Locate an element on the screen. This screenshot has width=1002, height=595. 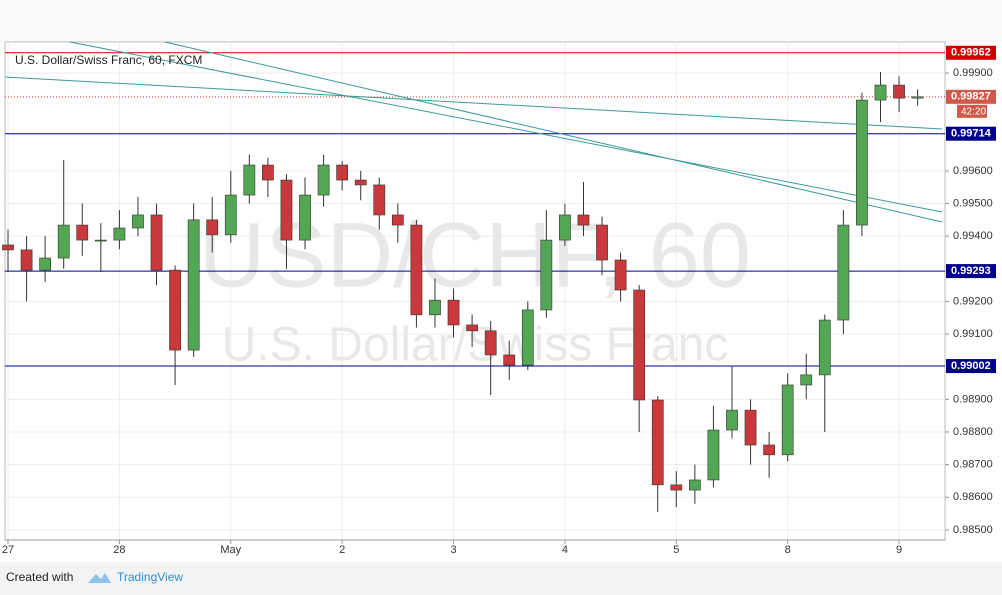
last-price-label: 0.99827 is located at coordinates (971, 97).